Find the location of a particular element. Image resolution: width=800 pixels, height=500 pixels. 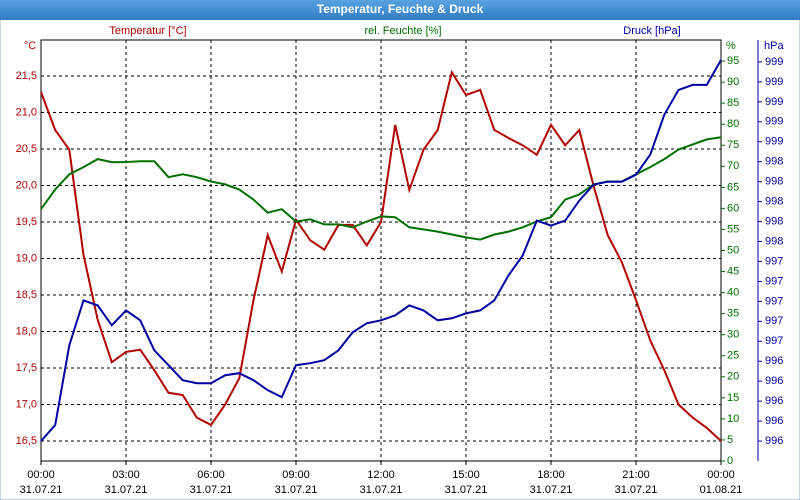

y-tick-label: 18,5 is located at coordinates (26, 295).